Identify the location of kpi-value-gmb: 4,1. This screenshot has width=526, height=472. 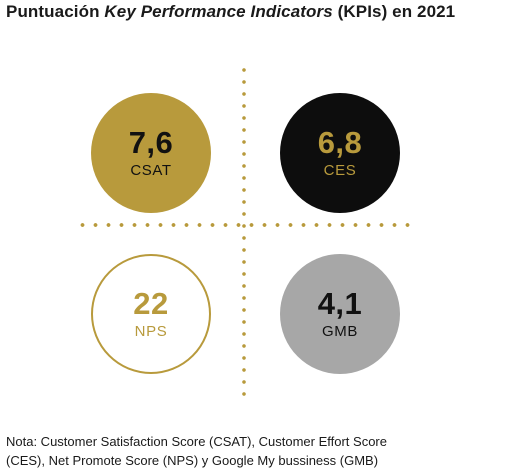
(340, 303).